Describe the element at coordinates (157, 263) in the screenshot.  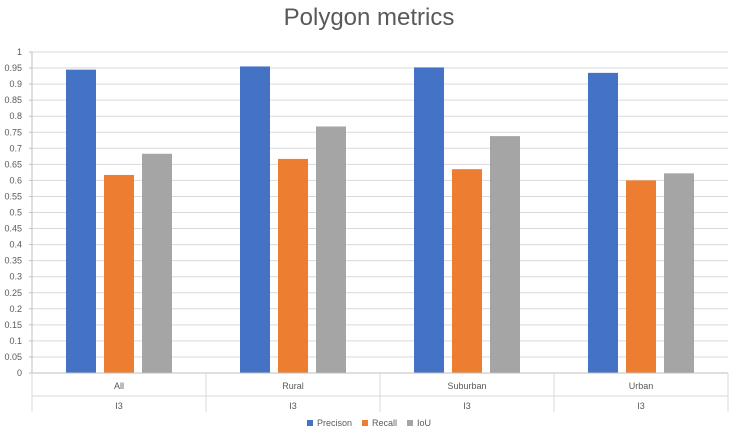
I see `bar-iou-all` at that location.